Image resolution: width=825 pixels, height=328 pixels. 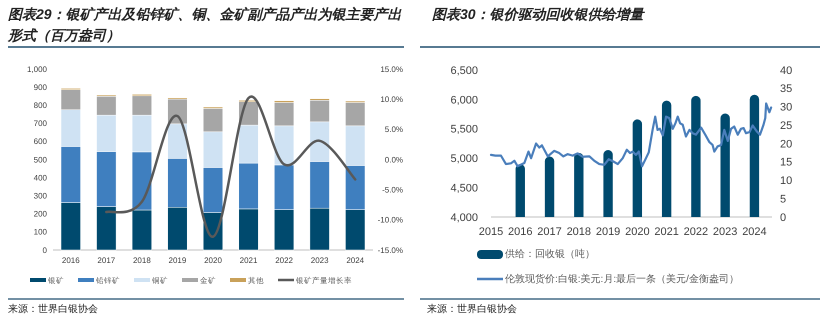 What do you see at coordinates (392, 189) in the screenshot?
I see `y2-tick-label: -5.0%` at bounding box center [392, 189].